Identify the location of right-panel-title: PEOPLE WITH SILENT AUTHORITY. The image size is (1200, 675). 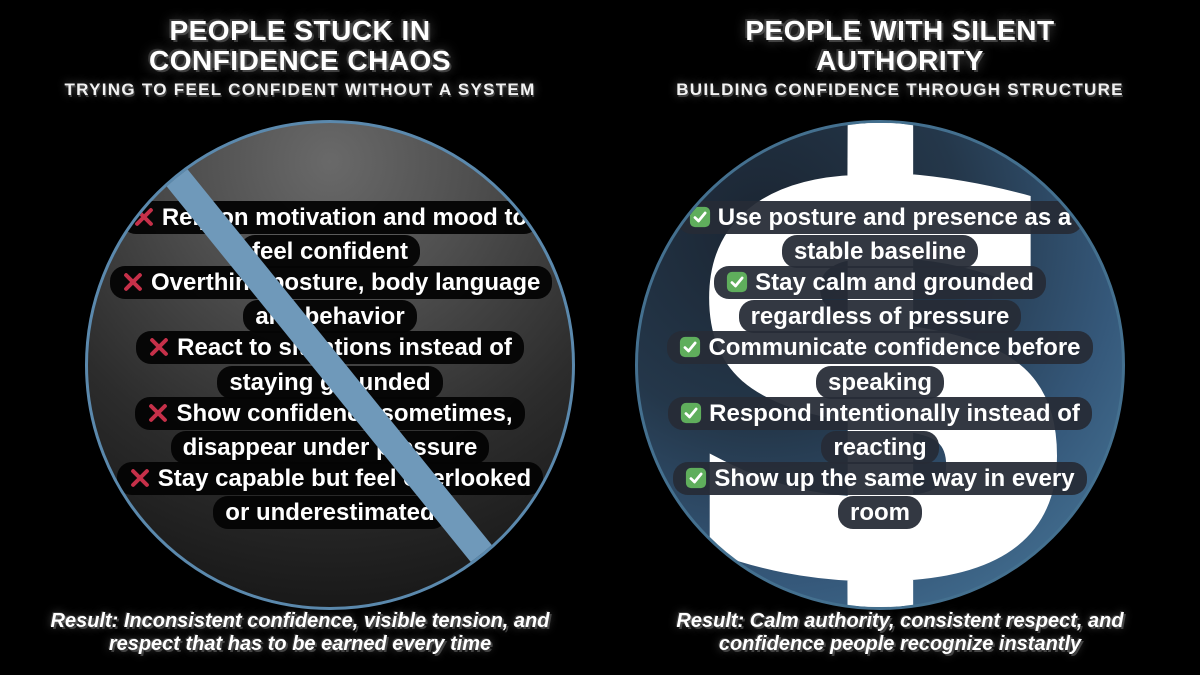
(900, 45).